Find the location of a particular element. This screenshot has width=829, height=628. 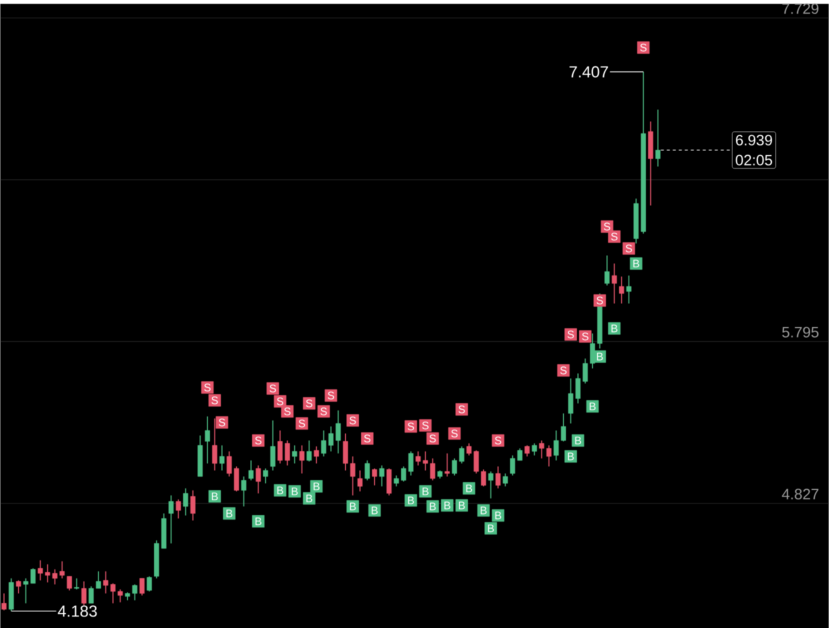

annotation: 4.183 is located at coordinates (77, 611).